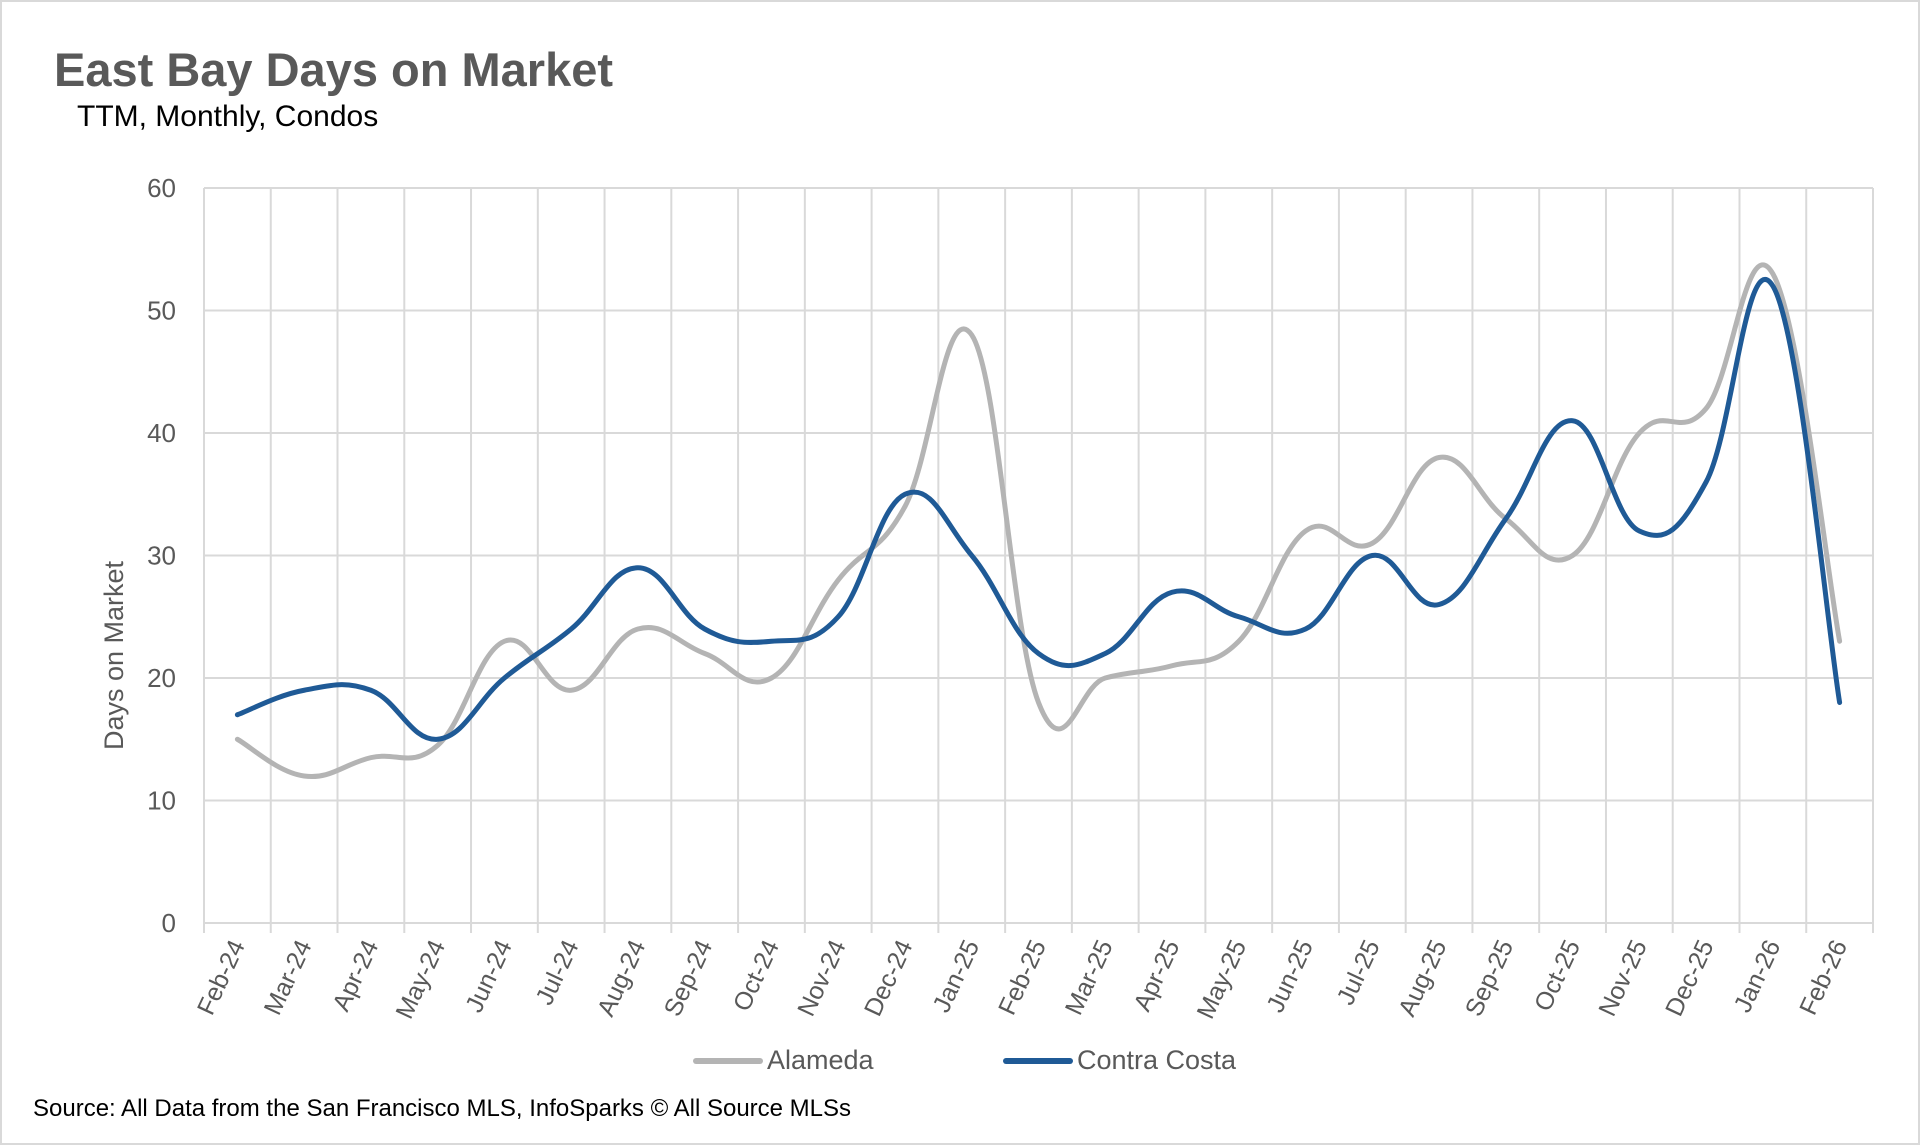 The image size is (1920, 1145). I want to click on x-tick-label: Jun-24, so click(489, 976).